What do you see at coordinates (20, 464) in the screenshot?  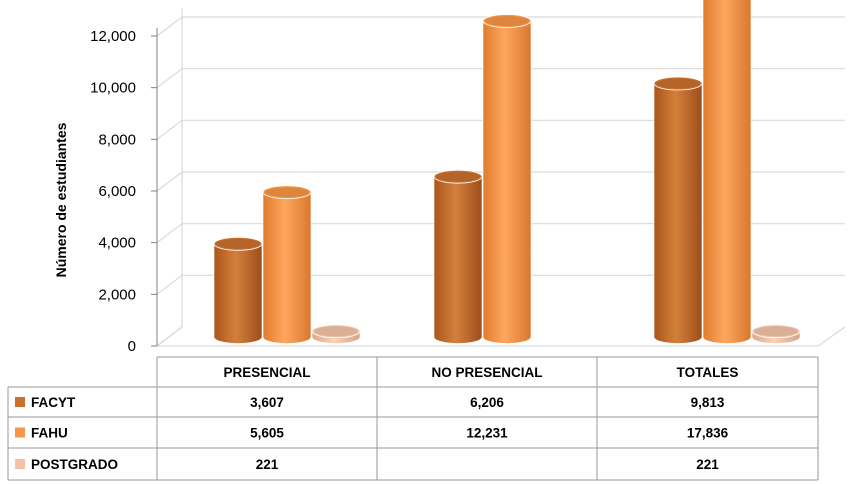 I see `legend-key-postgrado` at bounding box center [20, 464].